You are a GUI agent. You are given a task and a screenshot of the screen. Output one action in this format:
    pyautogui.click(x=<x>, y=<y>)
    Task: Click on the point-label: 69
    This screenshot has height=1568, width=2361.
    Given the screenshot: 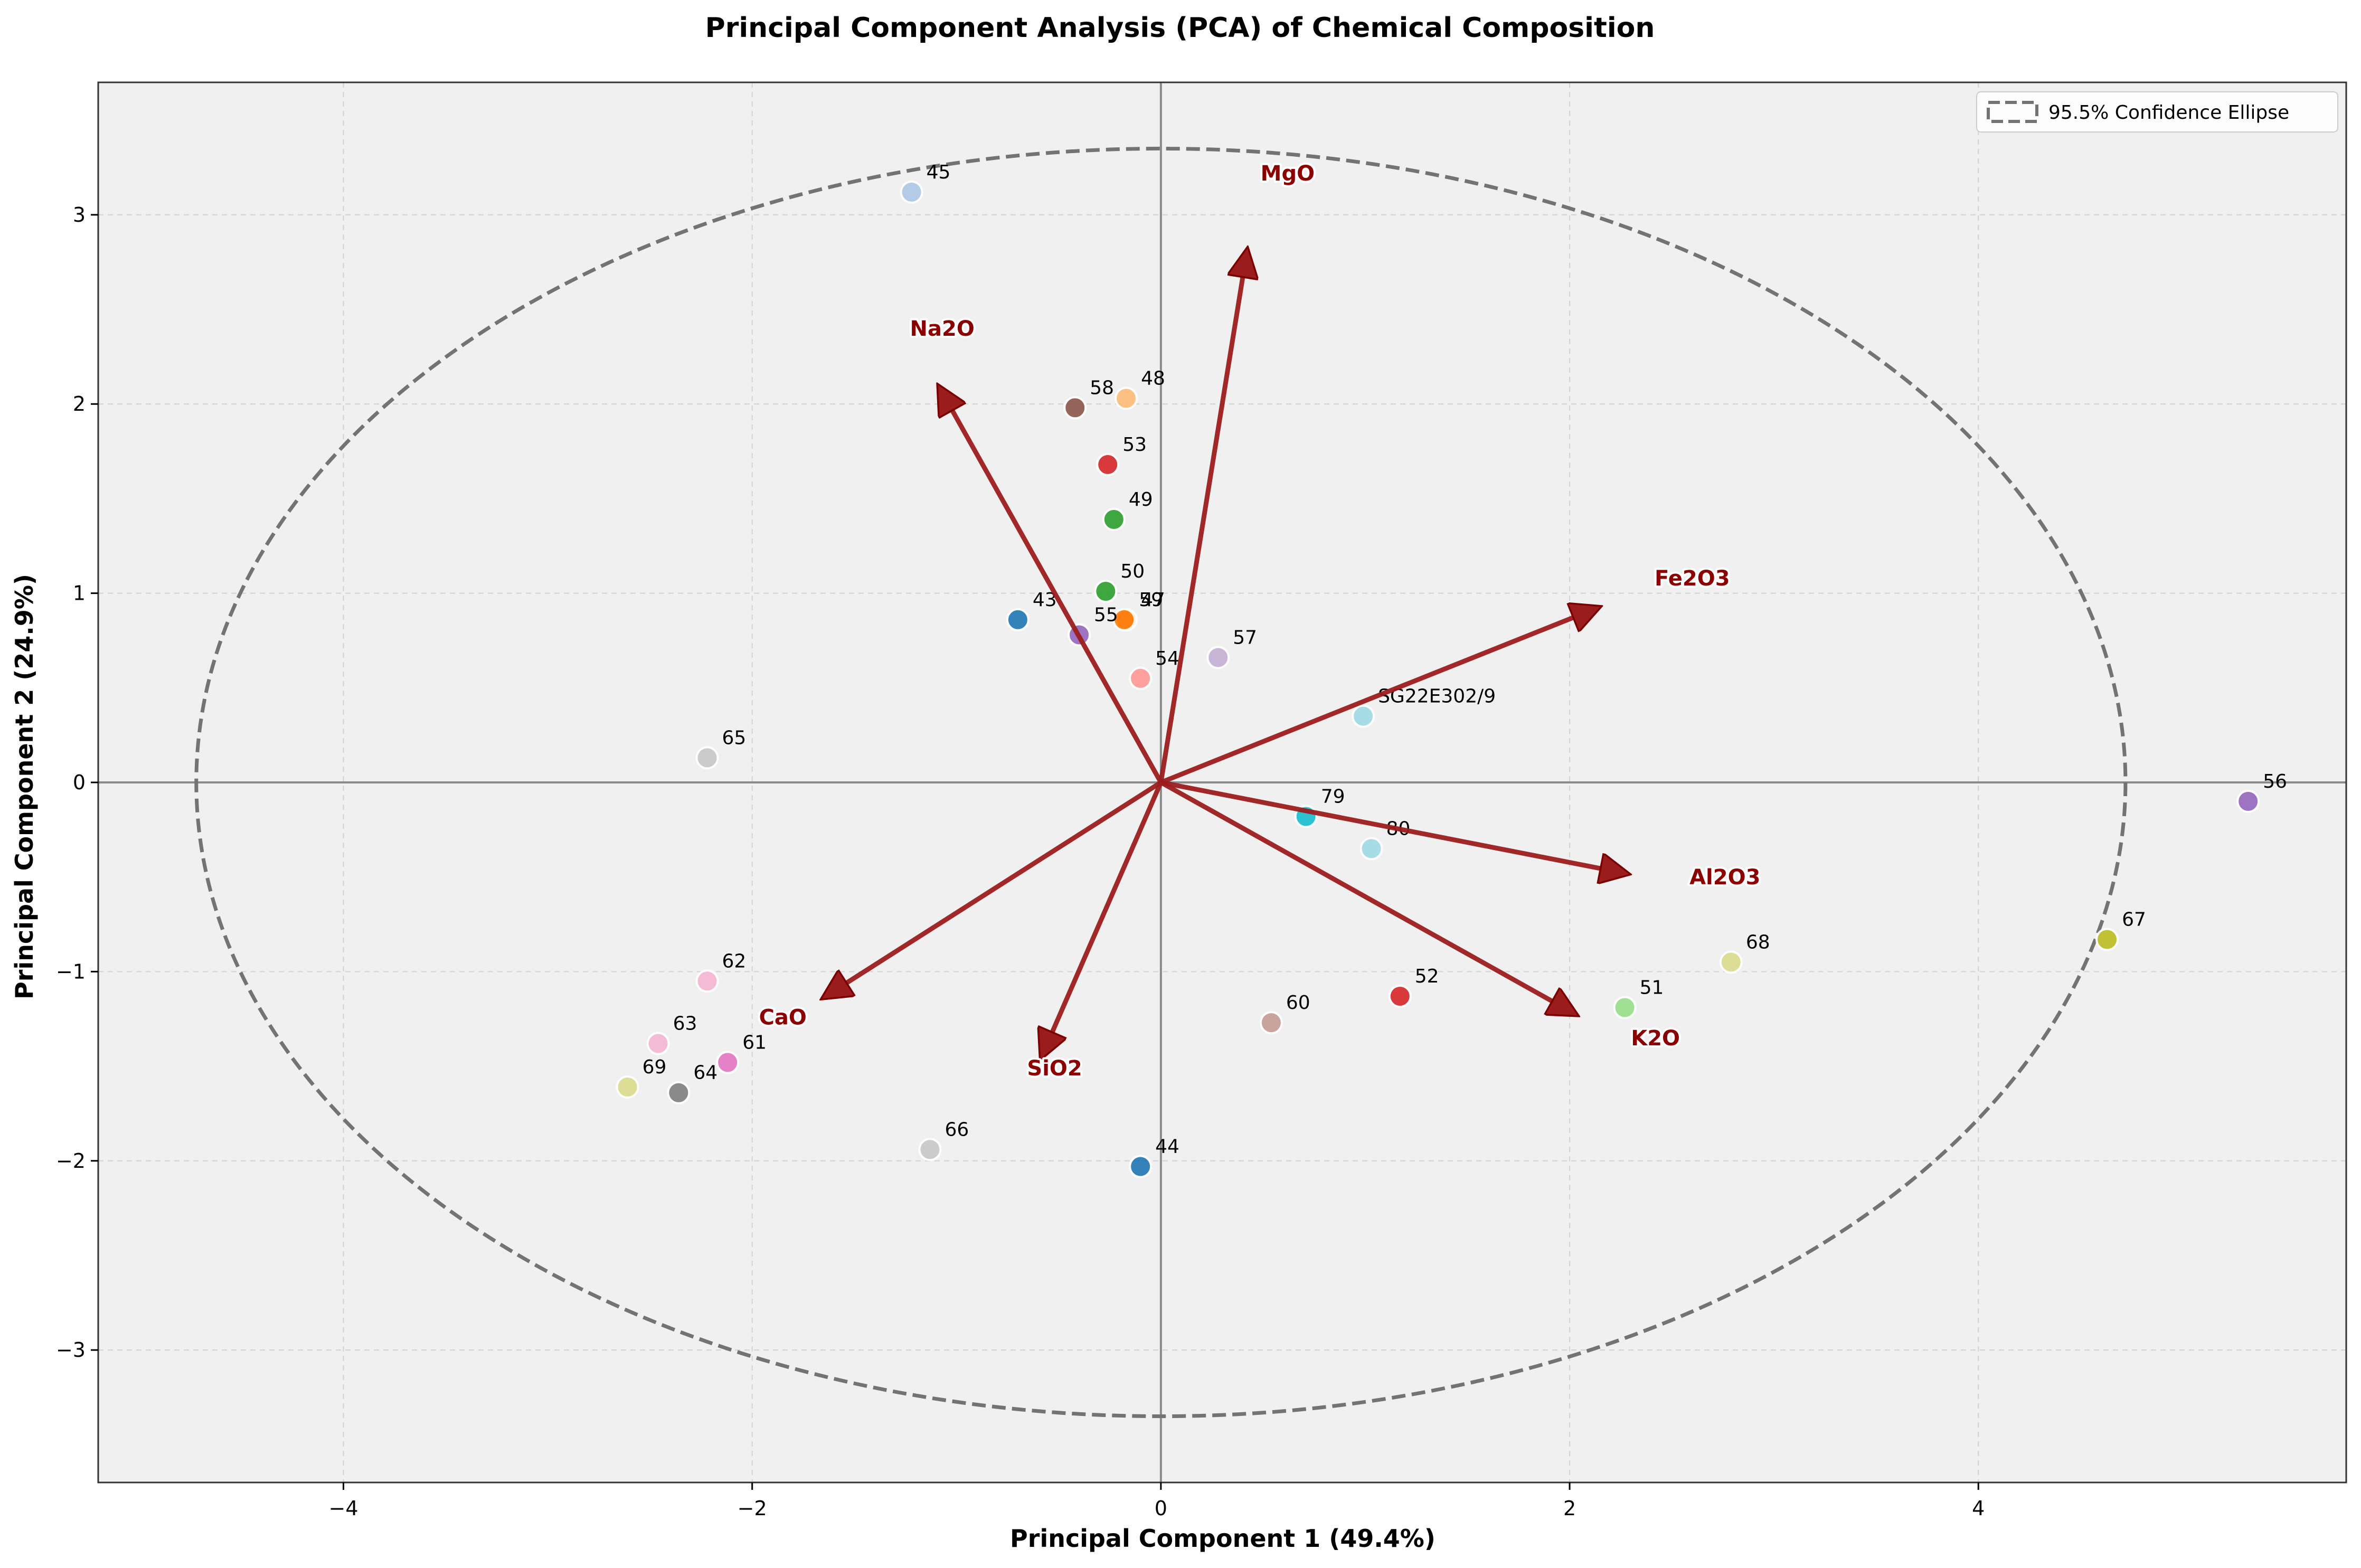 What is the action you would take?
    pyautogui.click(x=655, y=1067)
    